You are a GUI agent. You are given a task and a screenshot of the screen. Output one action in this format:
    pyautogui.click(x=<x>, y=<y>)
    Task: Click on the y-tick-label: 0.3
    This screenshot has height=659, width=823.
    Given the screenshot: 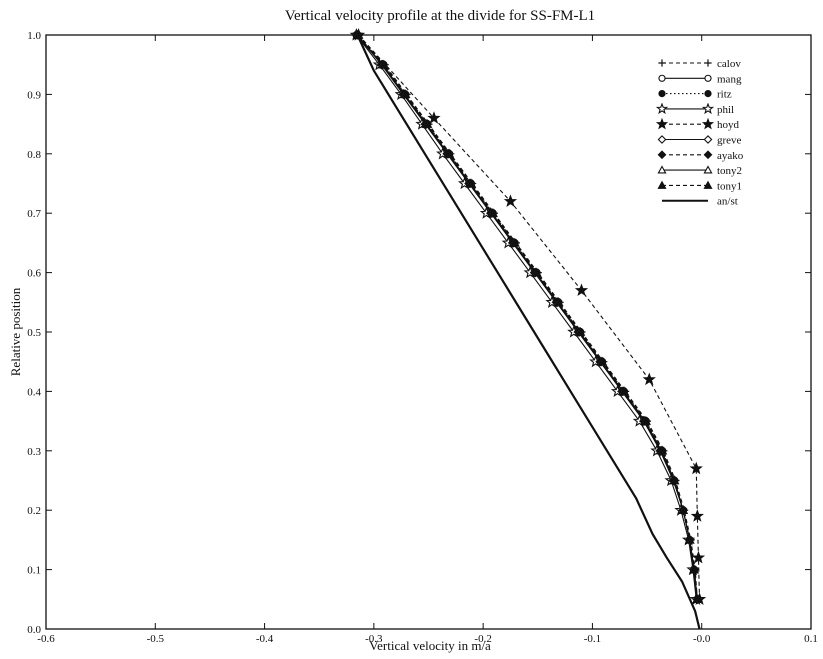 What is the action you would take?
    pyautogui.click(x=34, y=452)
    